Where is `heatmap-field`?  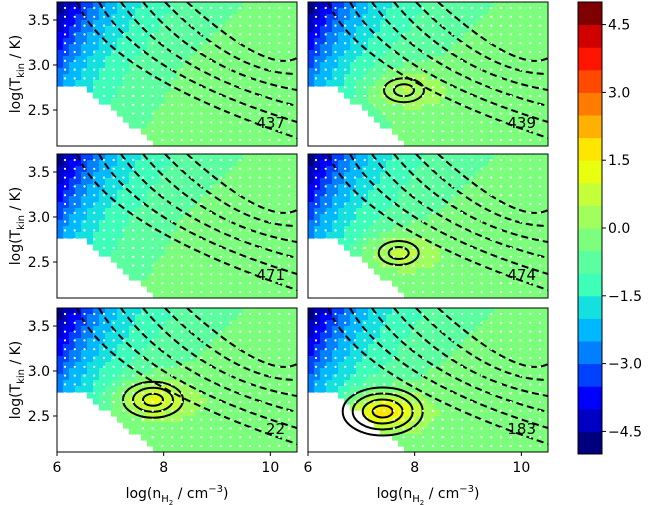 heatmap-field is located at coordinates (177, 74).